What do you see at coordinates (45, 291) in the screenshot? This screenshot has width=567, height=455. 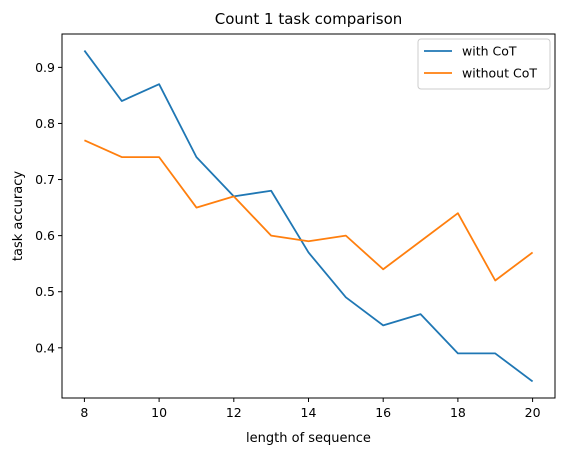 I see `y-tick-label: 0.5` at bounding box center [45, 291].